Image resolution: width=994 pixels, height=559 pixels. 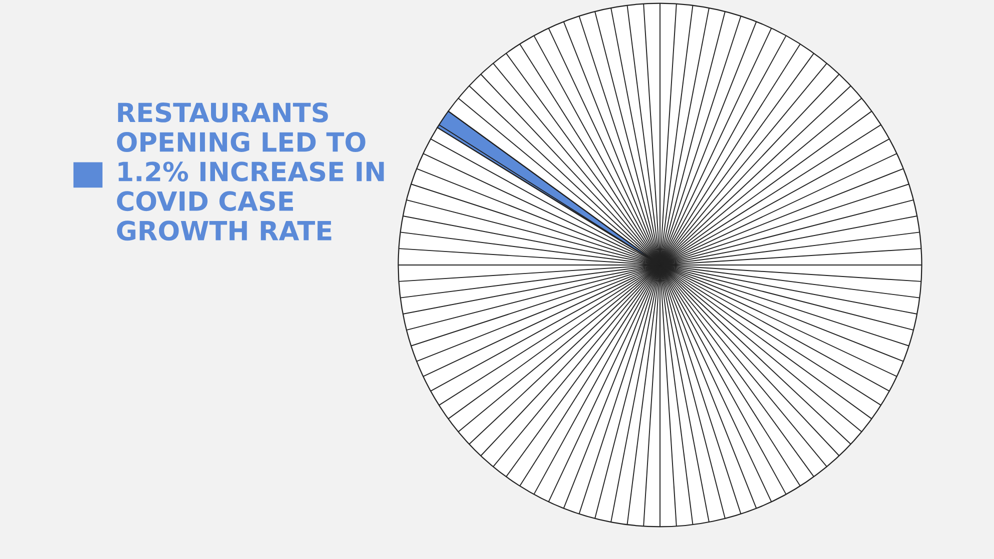 I want to click on legend-label: RESTAURANTS OPENING LED TO 1.2% INCREASE IN COVID CASE GROWTH RATE, so click(x=250, y=171).